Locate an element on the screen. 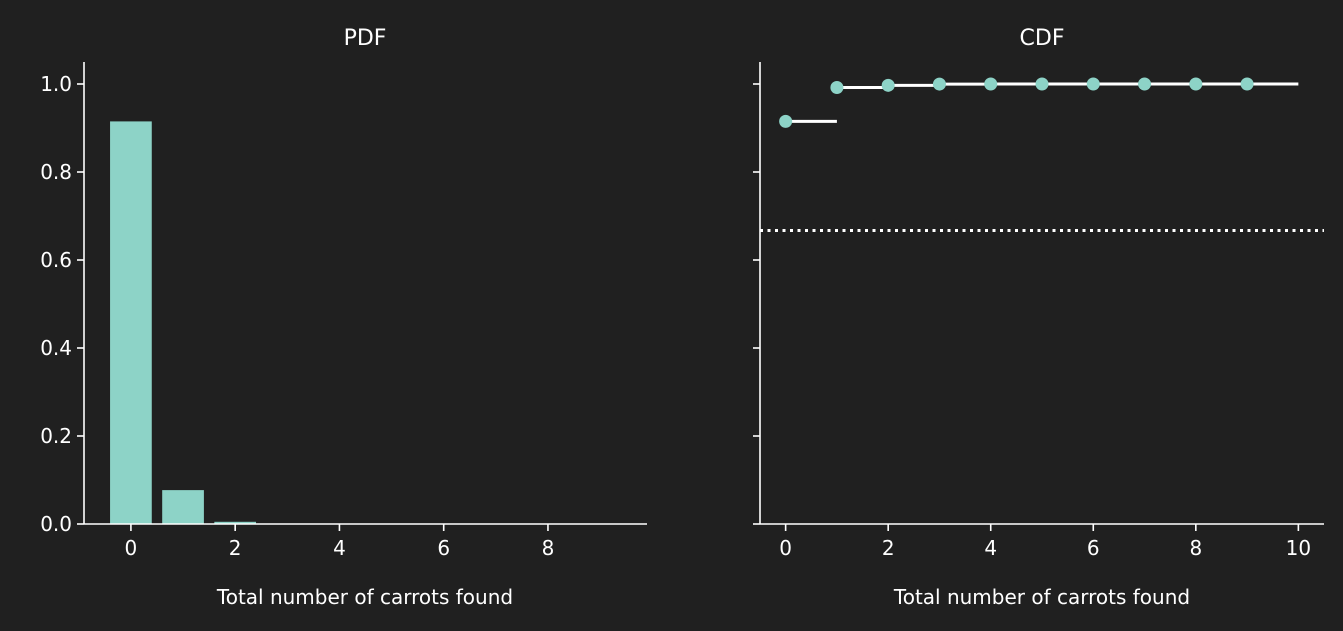  pdf-bars is located at coordinates (209, 323).